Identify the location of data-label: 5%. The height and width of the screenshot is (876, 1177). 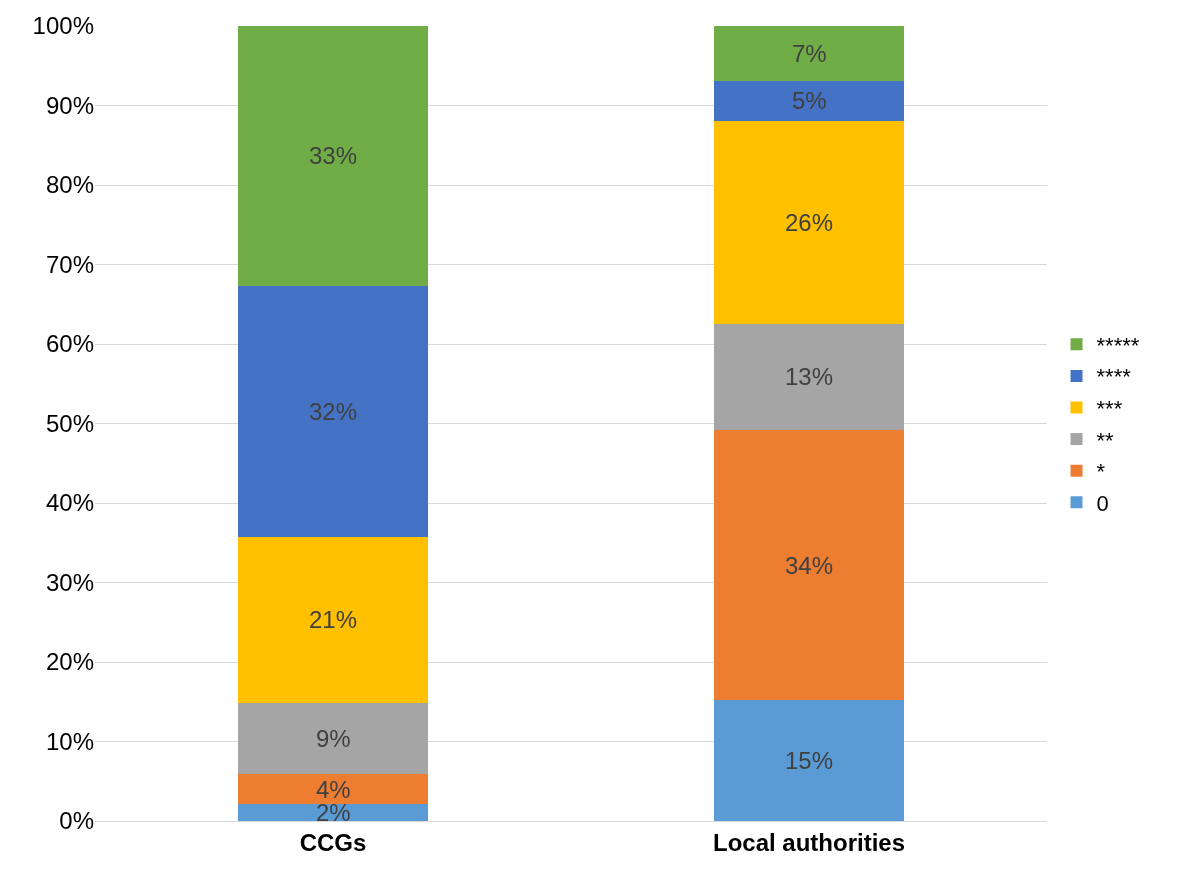
(809, 100).